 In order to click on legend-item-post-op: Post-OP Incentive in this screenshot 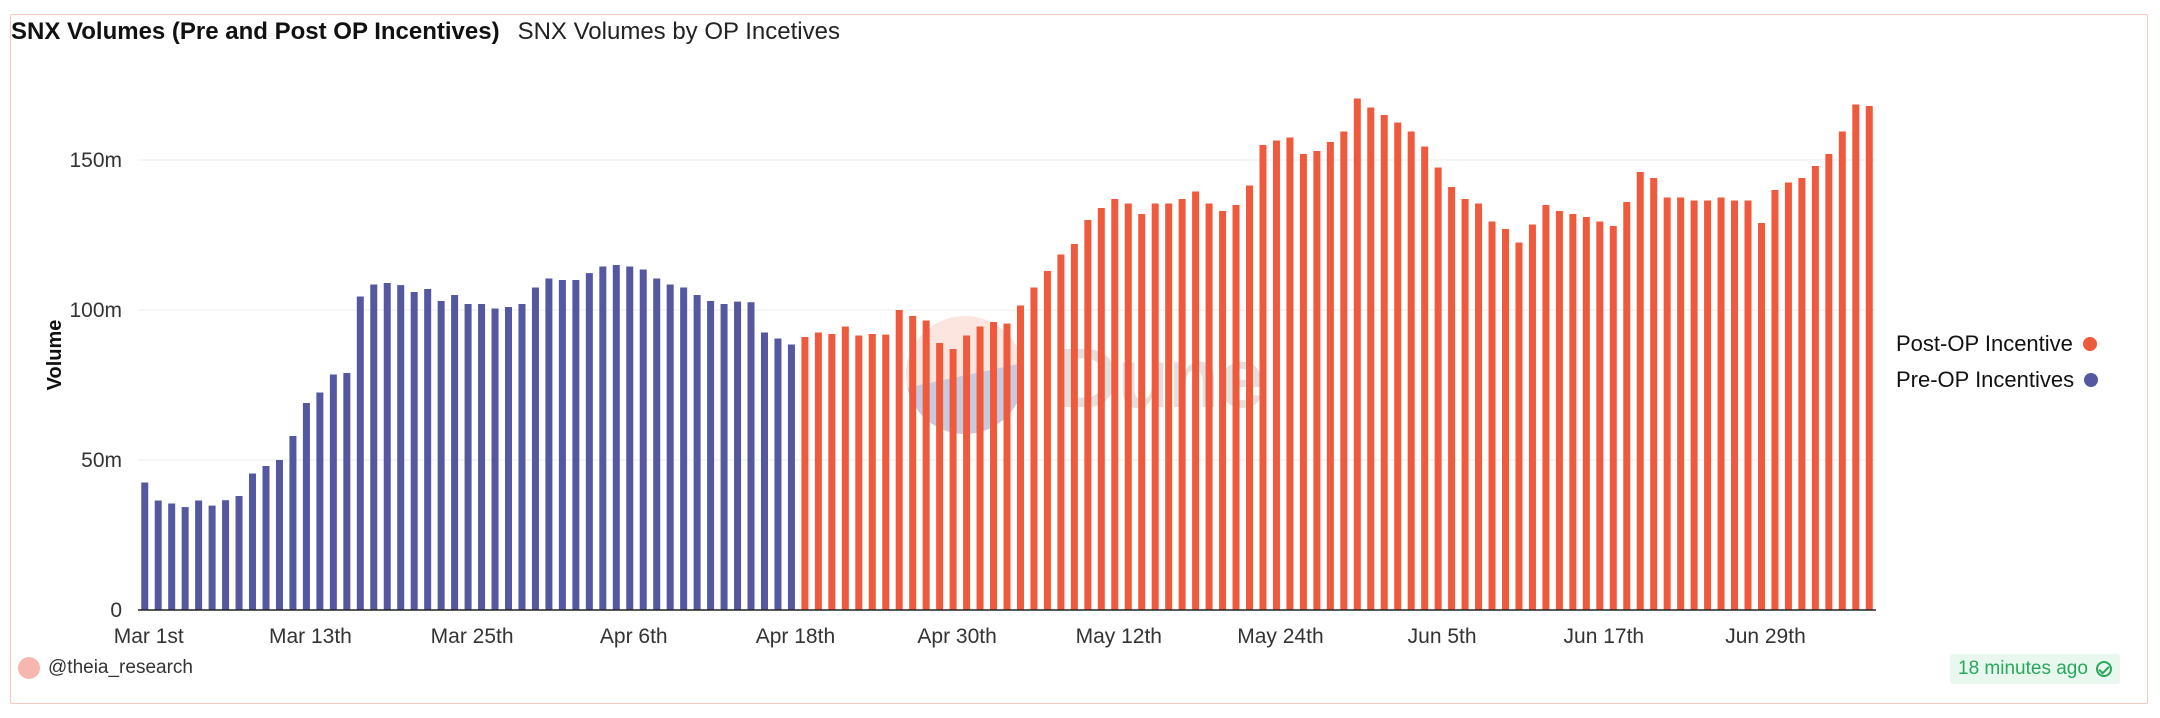, I will do `click(1997, 344)`.